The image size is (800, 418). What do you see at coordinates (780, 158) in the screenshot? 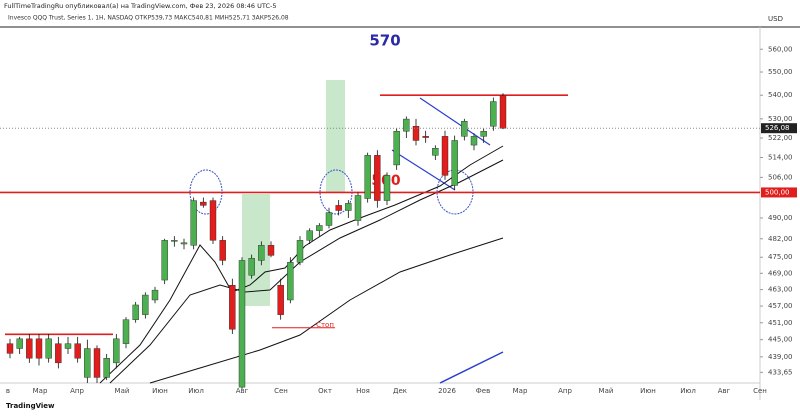
I see `y-tick-label: 514,00` at bounding box center [780, 158].